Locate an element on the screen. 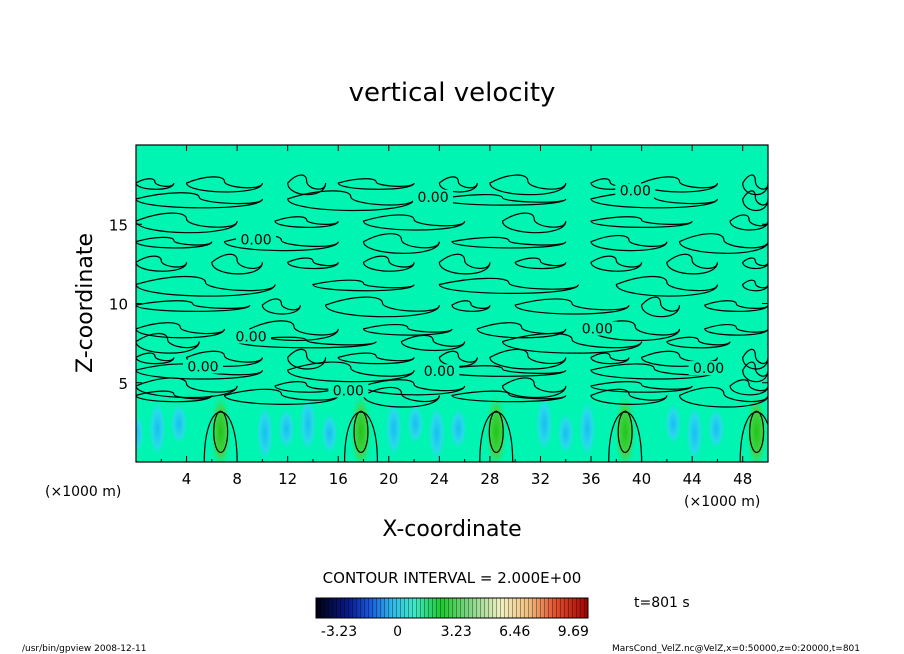  x-unit-left: (×1000 m) is located at coordinates (83, 492).